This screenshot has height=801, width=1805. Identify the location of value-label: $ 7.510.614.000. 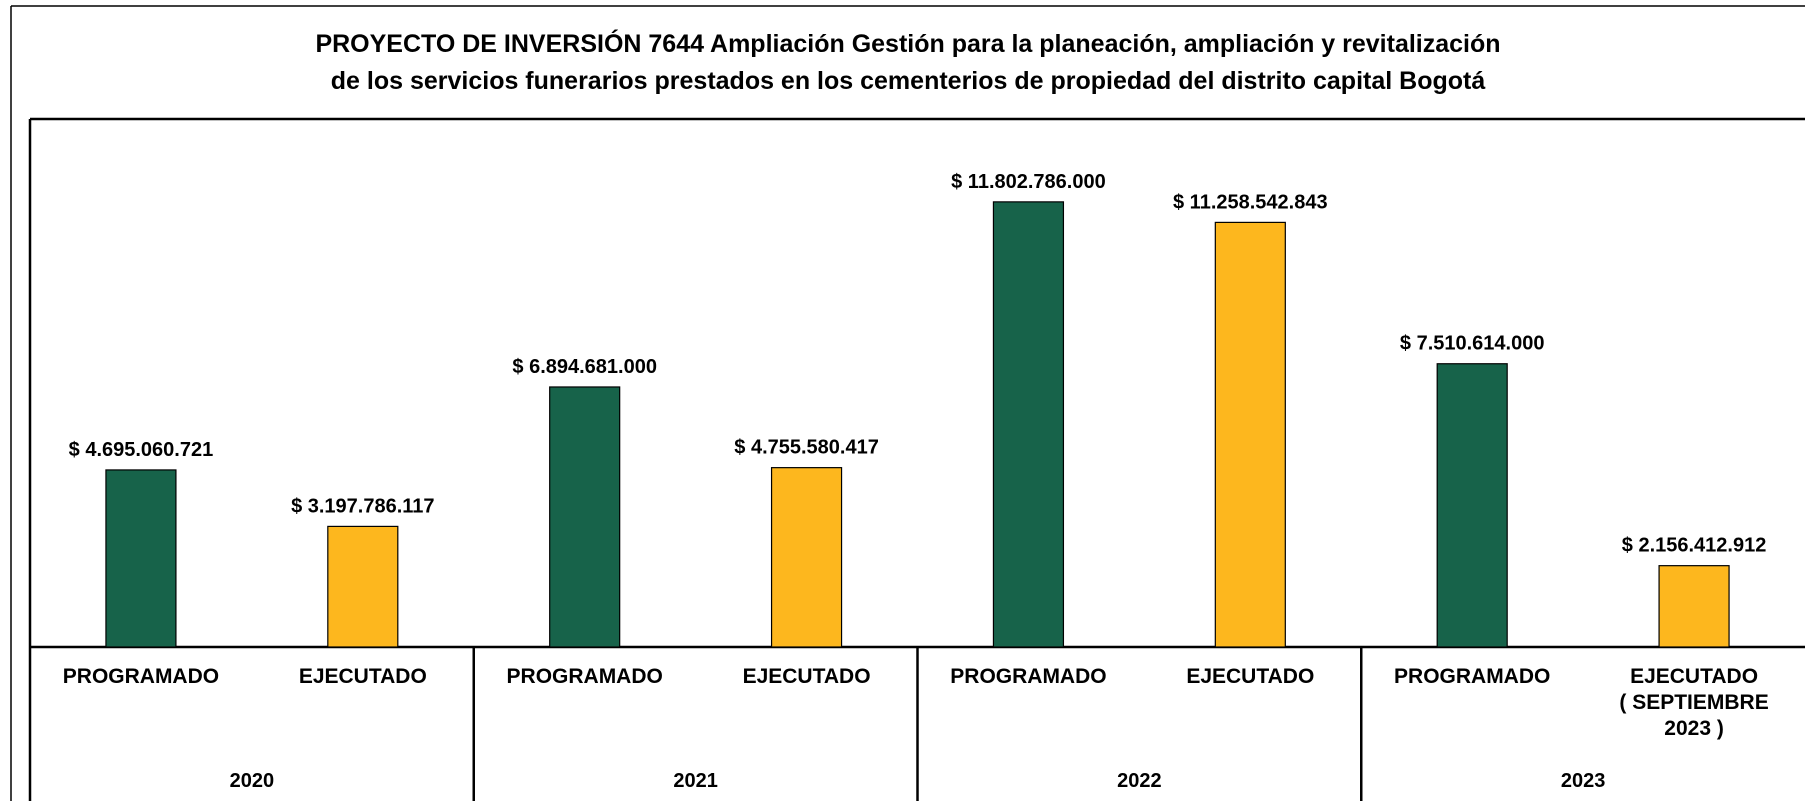
(1472, 344).